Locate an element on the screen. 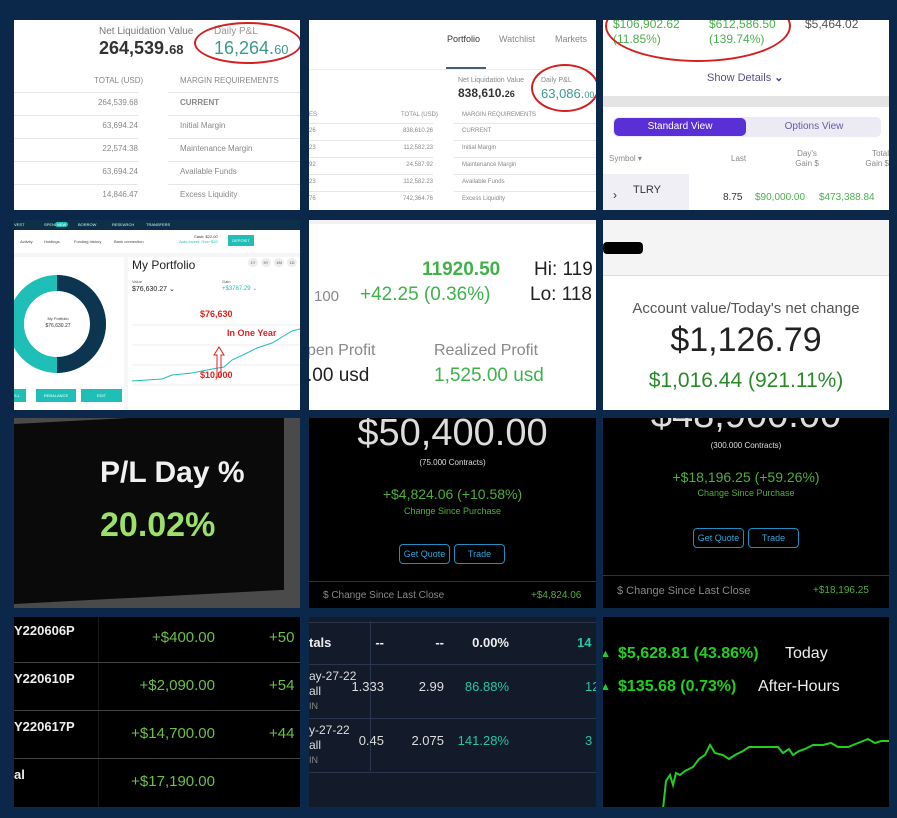 This screenshot has height=818, width=897. range-button: 1D is located at coordinates (292, 262).